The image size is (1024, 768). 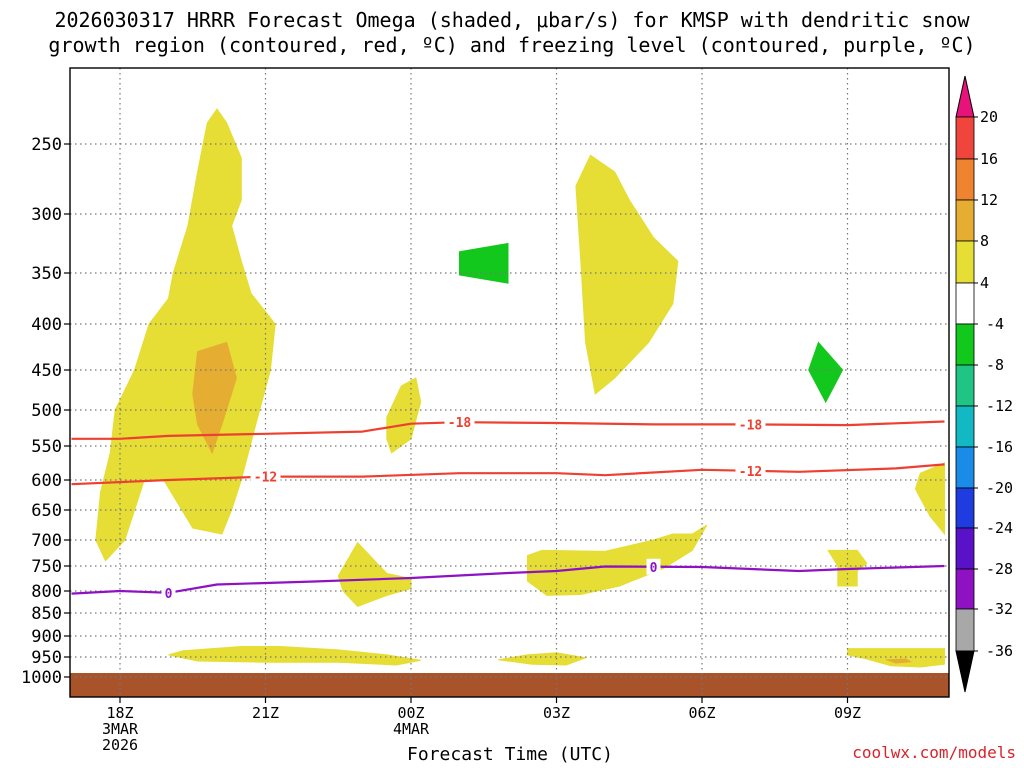 I want to click on colorbar-label-16: 16, so click(x=989, y=159).